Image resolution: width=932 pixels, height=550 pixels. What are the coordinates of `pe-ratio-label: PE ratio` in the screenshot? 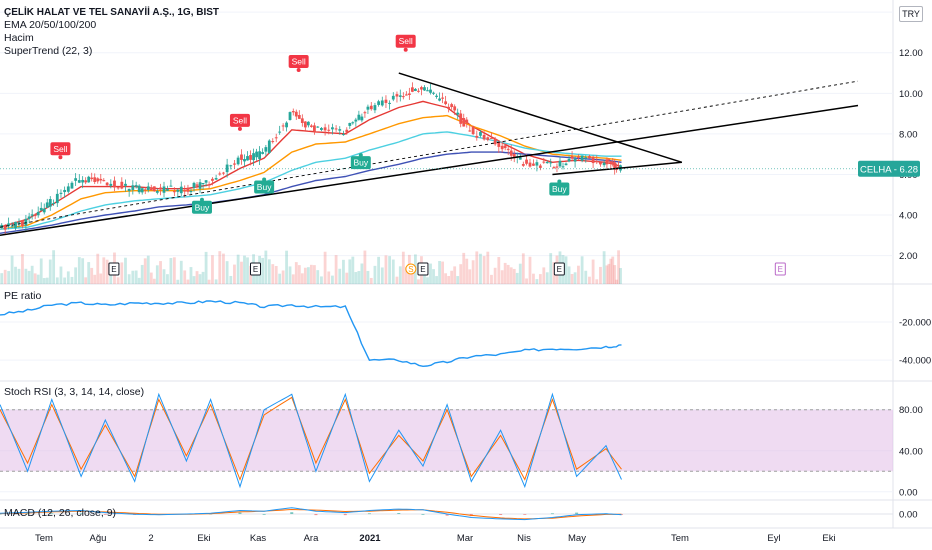 It's located at (23, 296).